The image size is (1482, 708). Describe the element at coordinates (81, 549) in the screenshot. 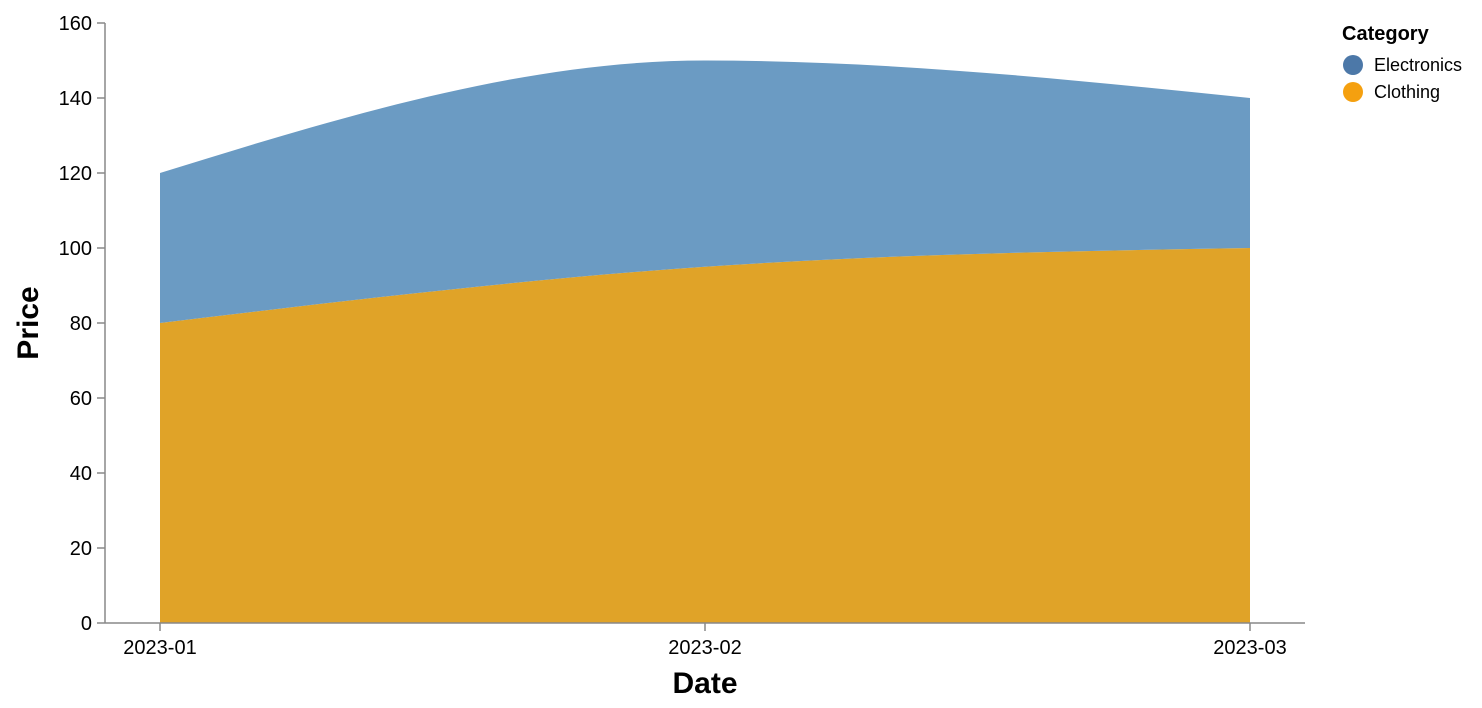

I see `y-tick-label: 20` at that location.